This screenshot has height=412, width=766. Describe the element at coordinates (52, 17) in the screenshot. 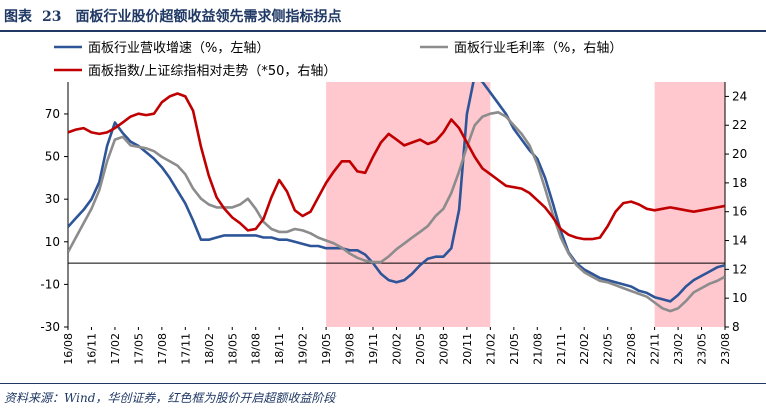

I see `figure-number: 23` at that location.